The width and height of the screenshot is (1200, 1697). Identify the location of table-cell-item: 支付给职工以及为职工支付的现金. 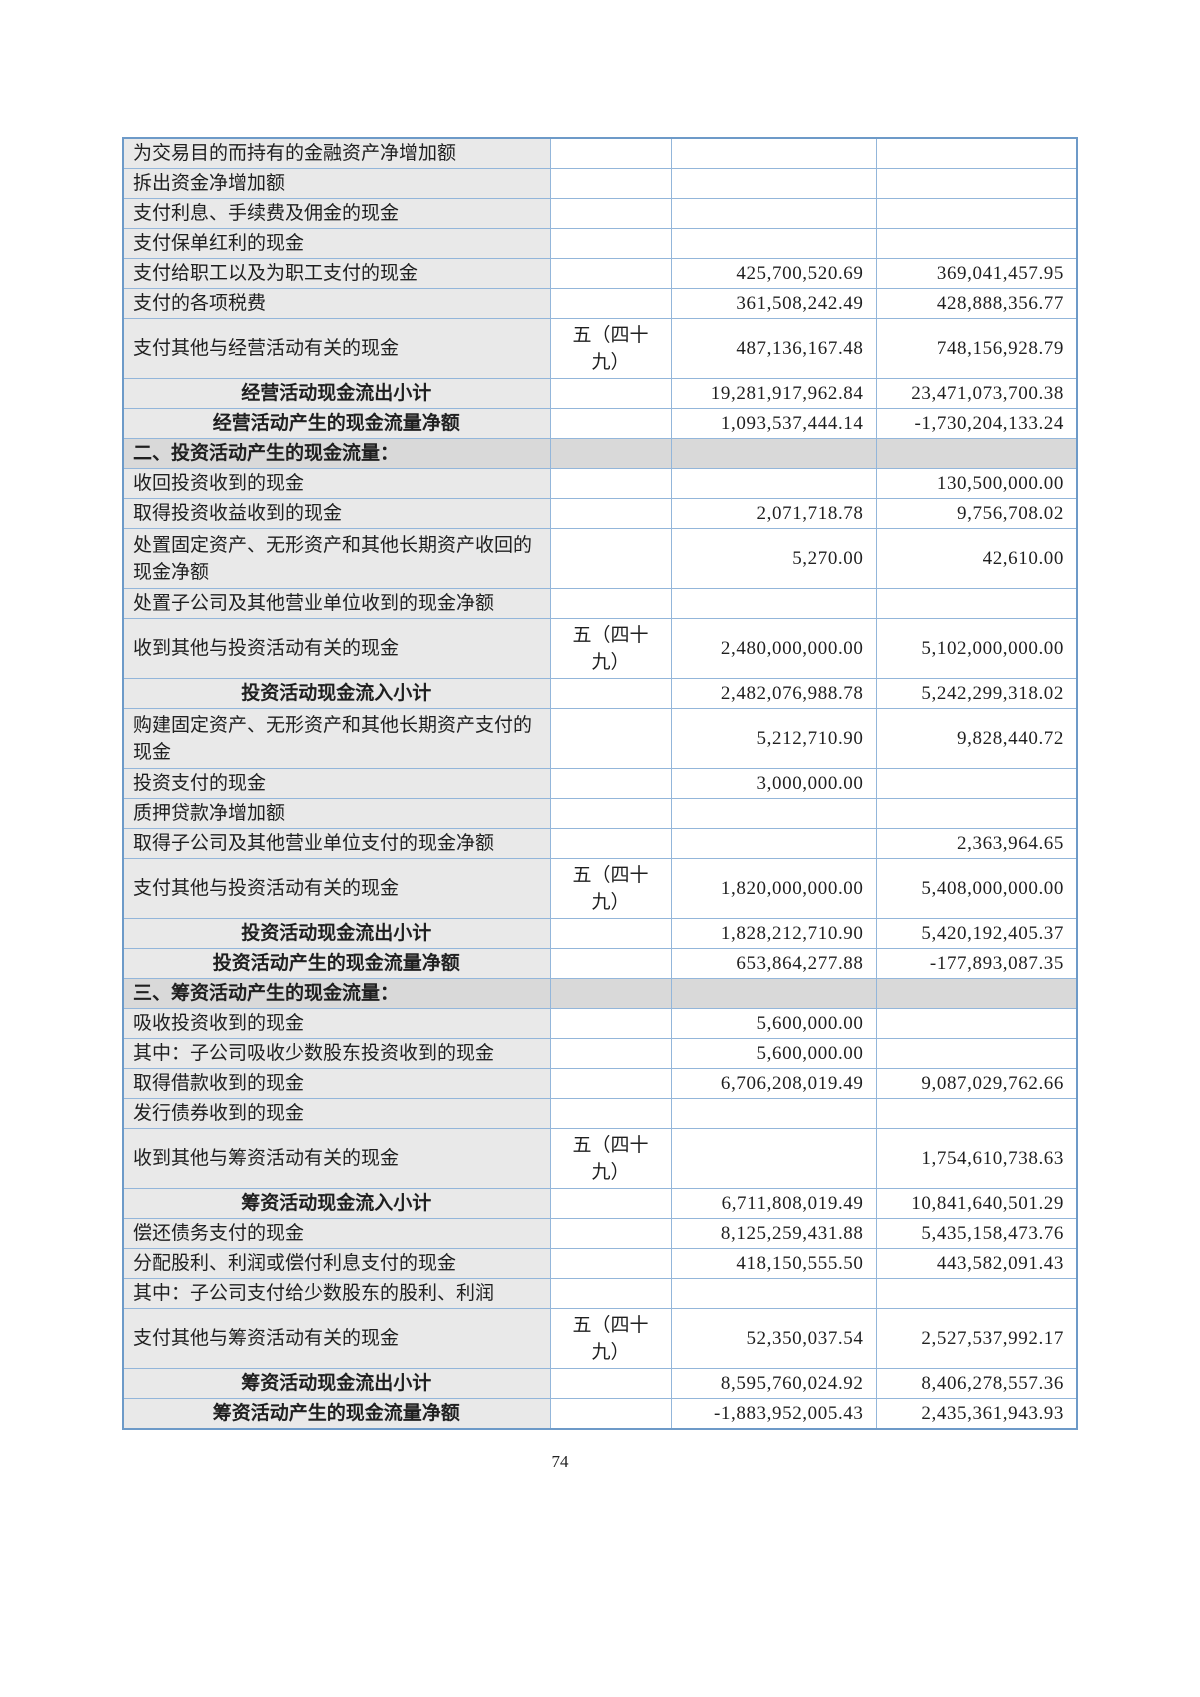
(336, 273).